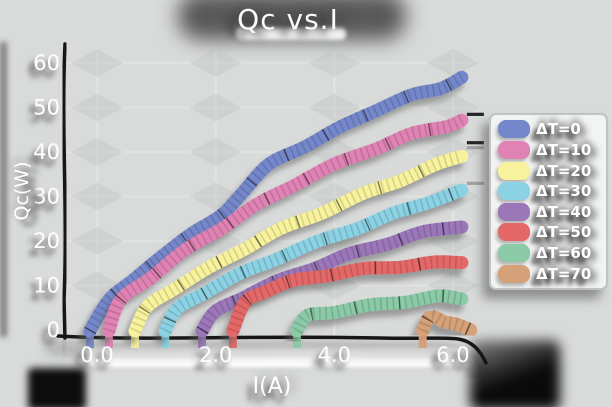  I want to click on legend-label: ΔT=0, so click(558, 129).